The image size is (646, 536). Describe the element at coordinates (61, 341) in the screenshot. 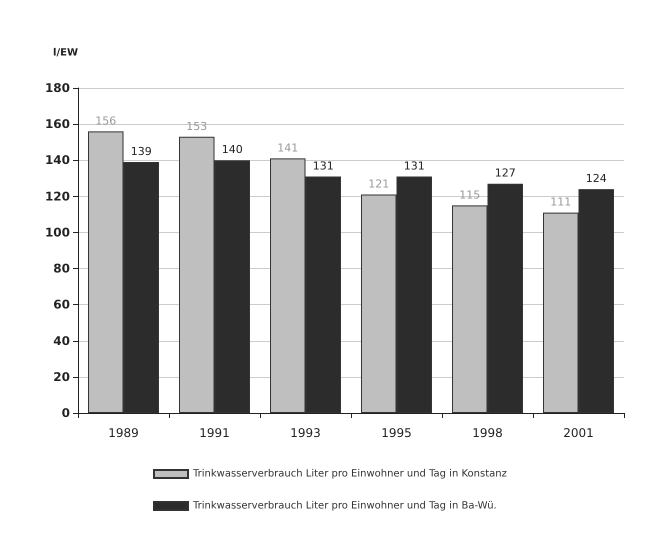

I see `y-tick-label: 40` at that location.